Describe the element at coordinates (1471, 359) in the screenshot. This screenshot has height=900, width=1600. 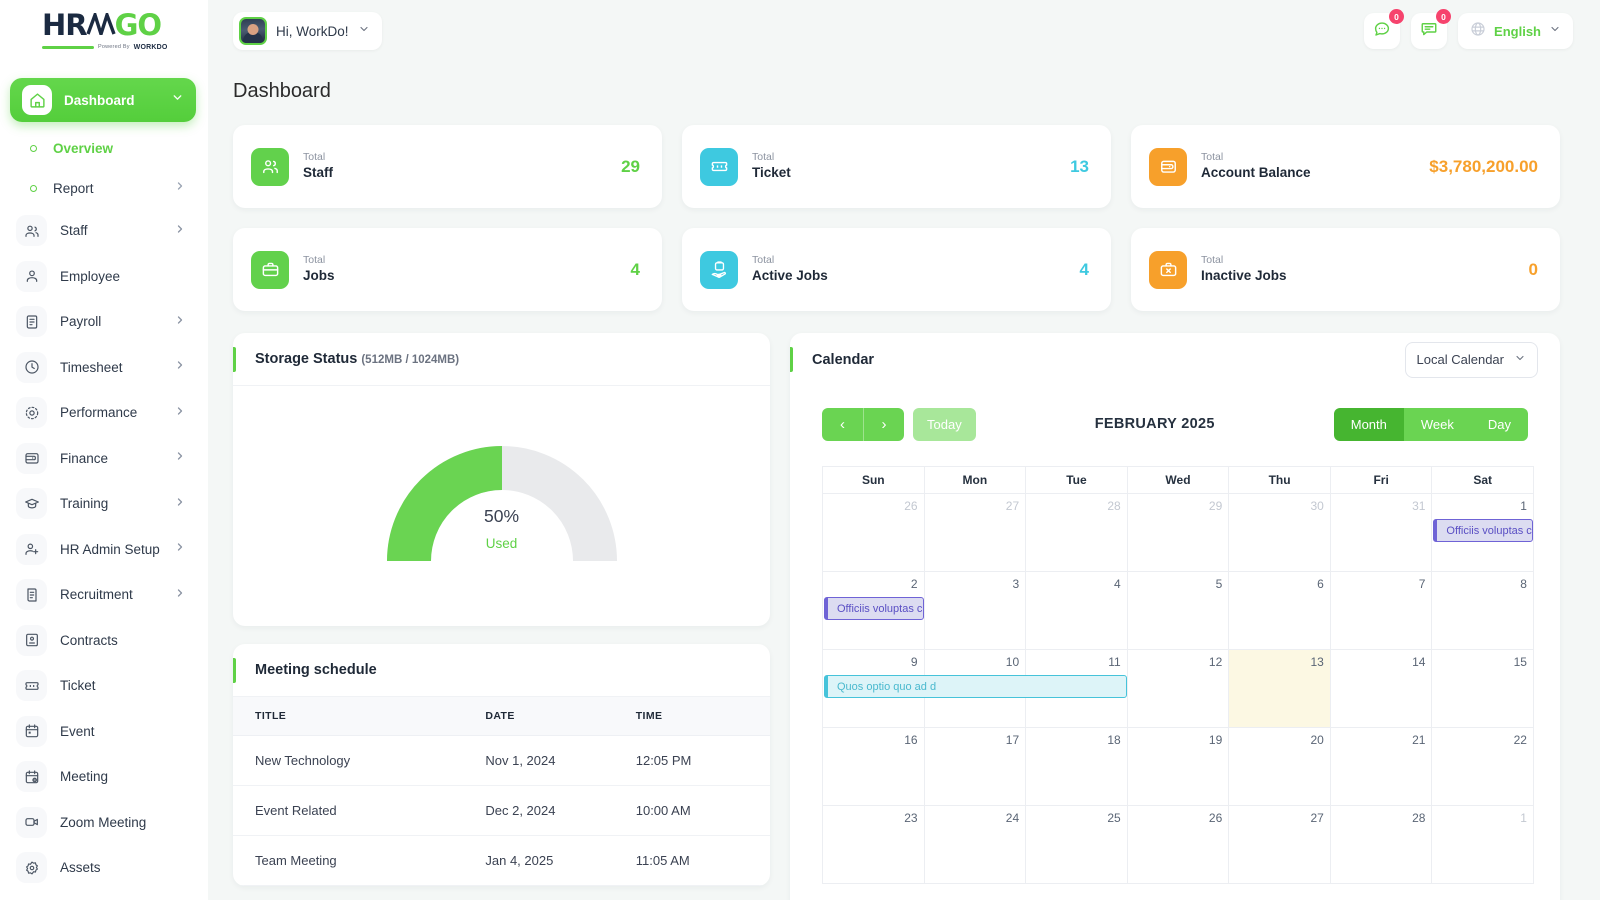
I see `calendar-source-select: Local Calendar` at that location.